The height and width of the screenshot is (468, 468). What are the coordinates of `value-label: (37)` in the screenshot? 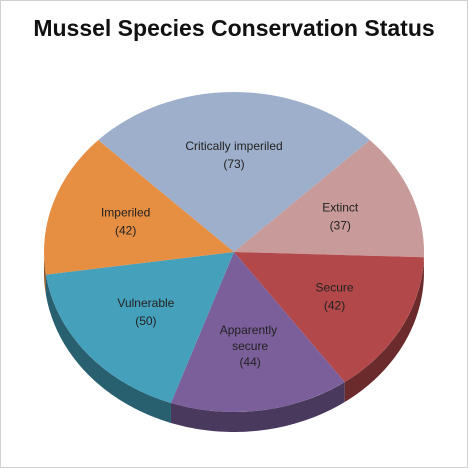 It's located at (340, 225).